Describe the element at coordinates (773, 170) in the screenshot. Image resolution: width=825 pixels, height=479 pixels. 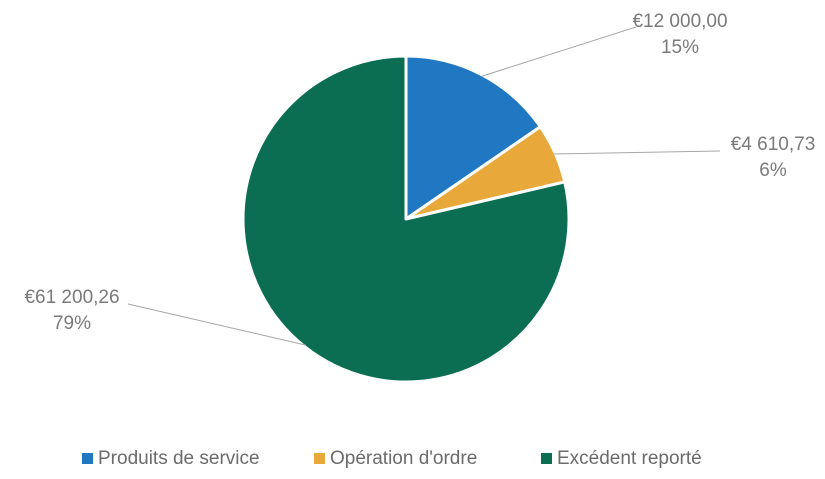
I see `percent-label-2: 6%` at that location.